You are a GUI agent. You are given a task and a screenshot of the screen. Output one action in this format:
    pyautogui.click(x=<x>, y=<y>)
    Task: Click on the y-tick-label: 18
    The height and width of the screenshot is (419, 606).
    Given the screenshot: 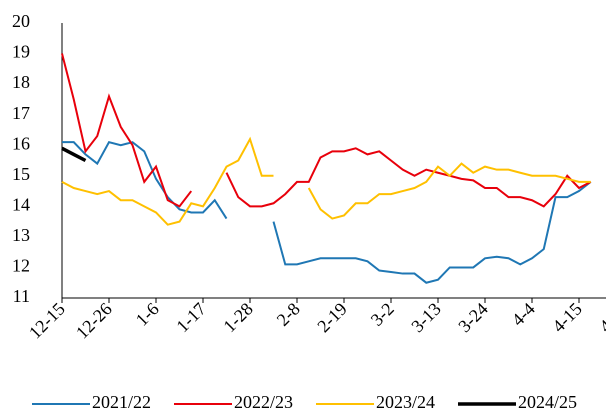 What is the action you would take?
    pyautogui.click(x=21, y=82)
    